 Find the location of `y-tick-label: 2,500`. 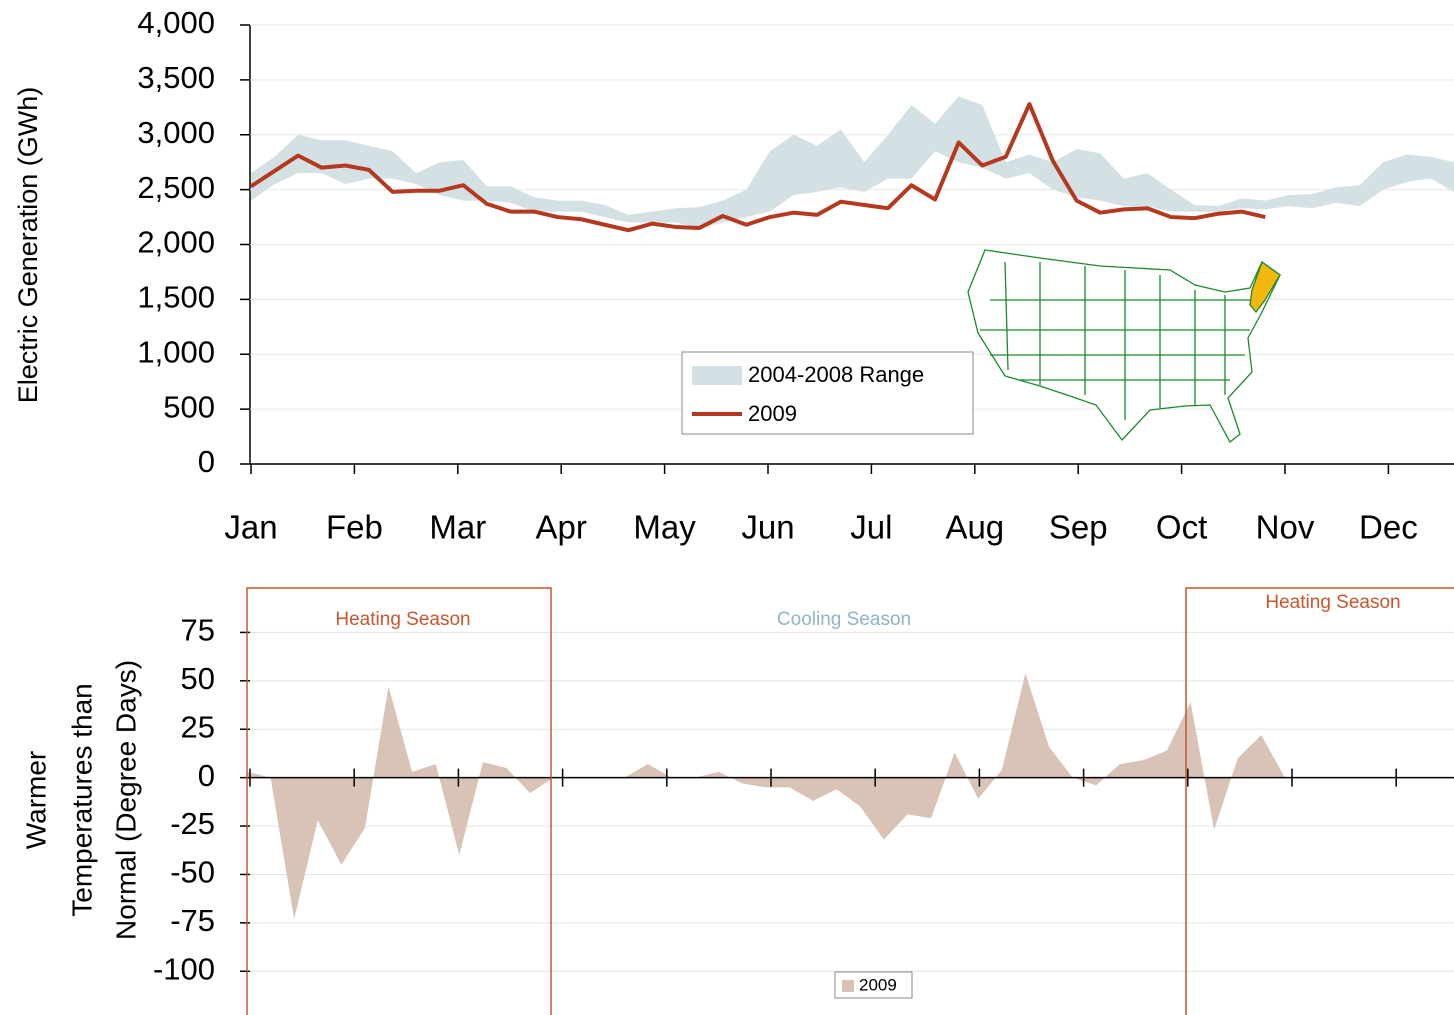

y-tick-label: 2,500 is located at coordinates (176, 187).